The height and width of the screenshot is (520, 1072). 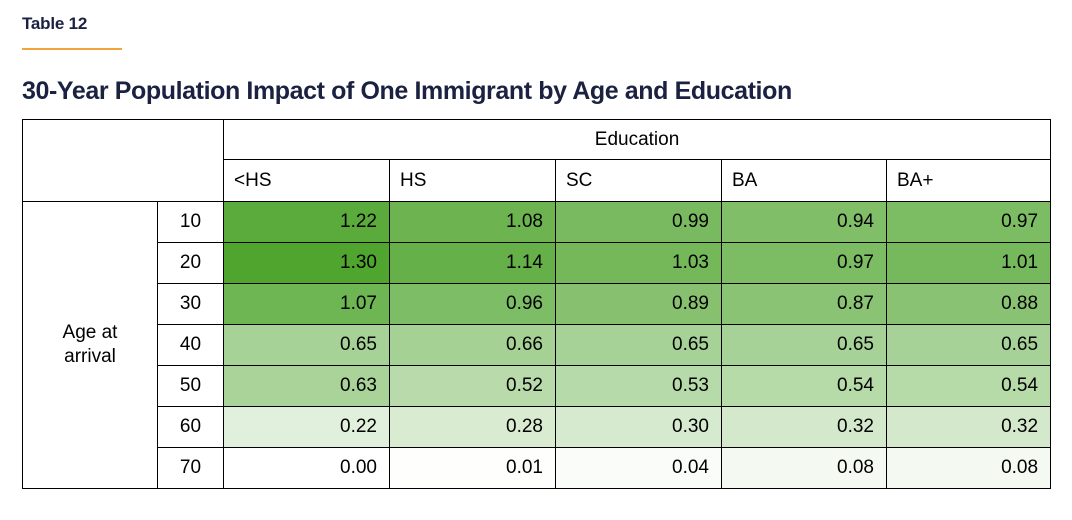 What do you see at coordinates (638, 180) in the screenshot?
I see `column-header-sc: SC` at bounding box center [638, 180].